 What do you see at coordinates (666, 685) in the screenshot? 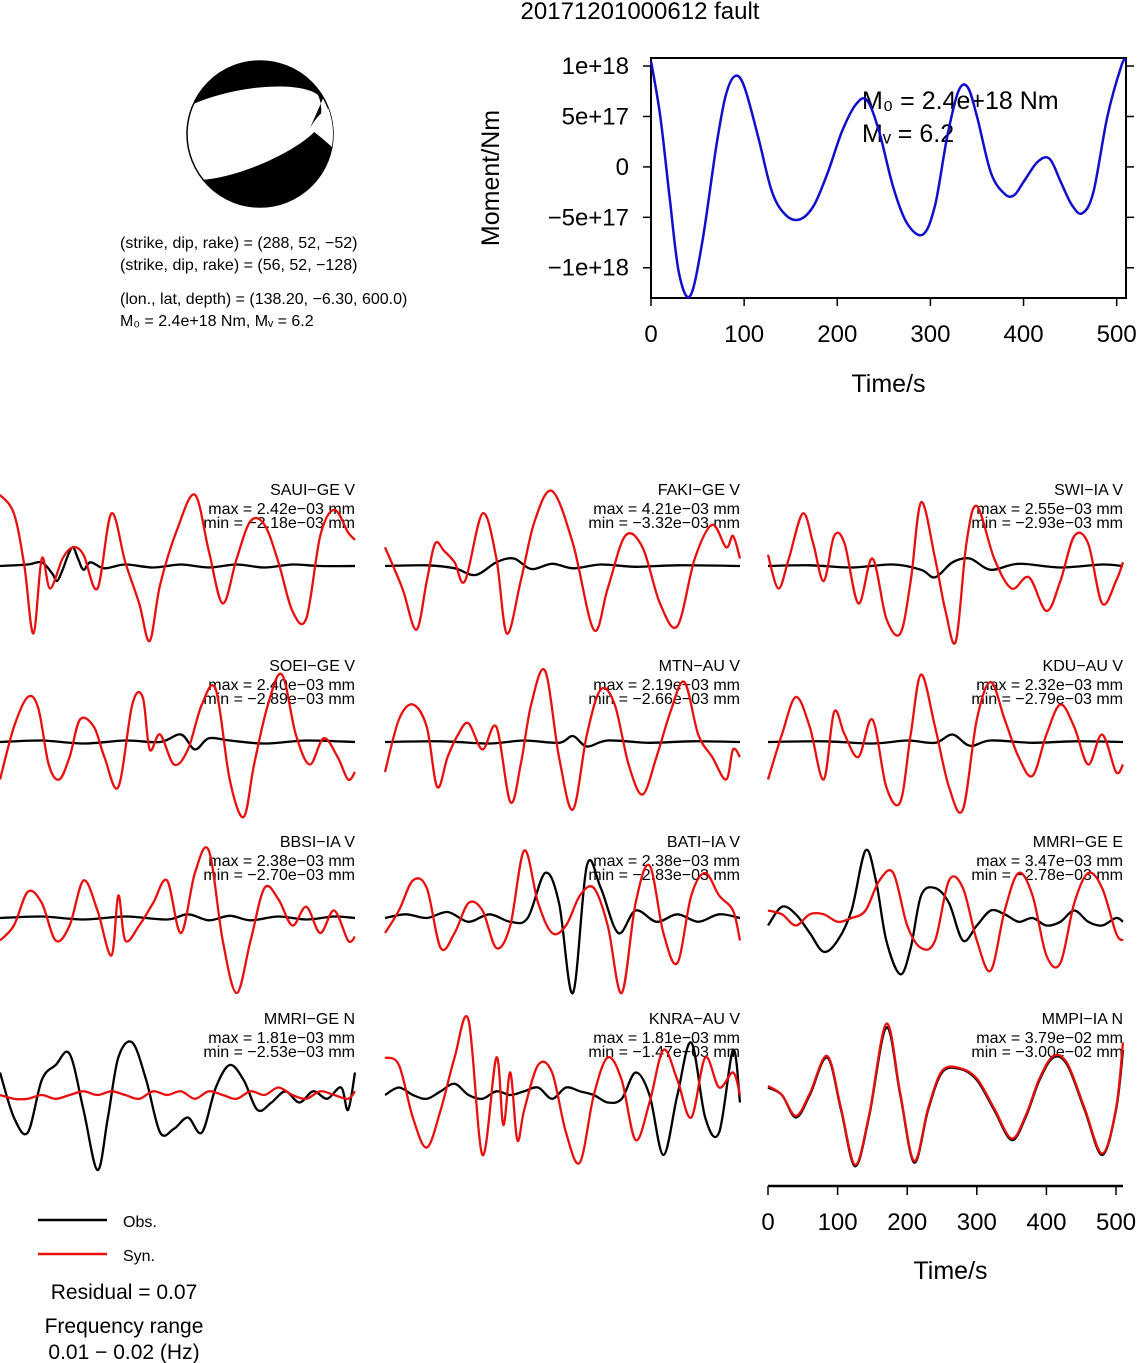
I see `max-amplitude-label: max = 2.19e−03 mm` at bounding box center [666, 685].